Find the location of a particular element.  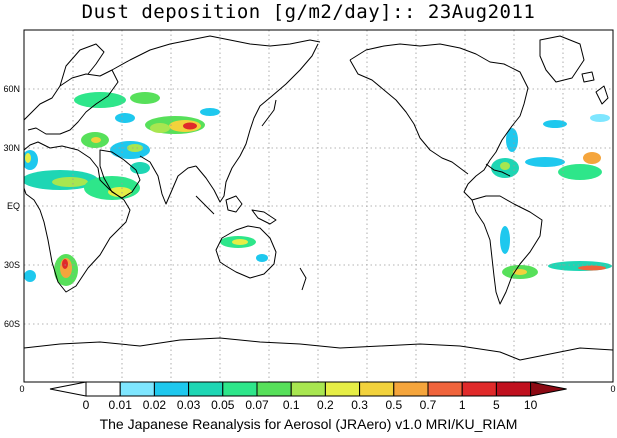

dust-west-africa-core is located at coordinates (28, 158).